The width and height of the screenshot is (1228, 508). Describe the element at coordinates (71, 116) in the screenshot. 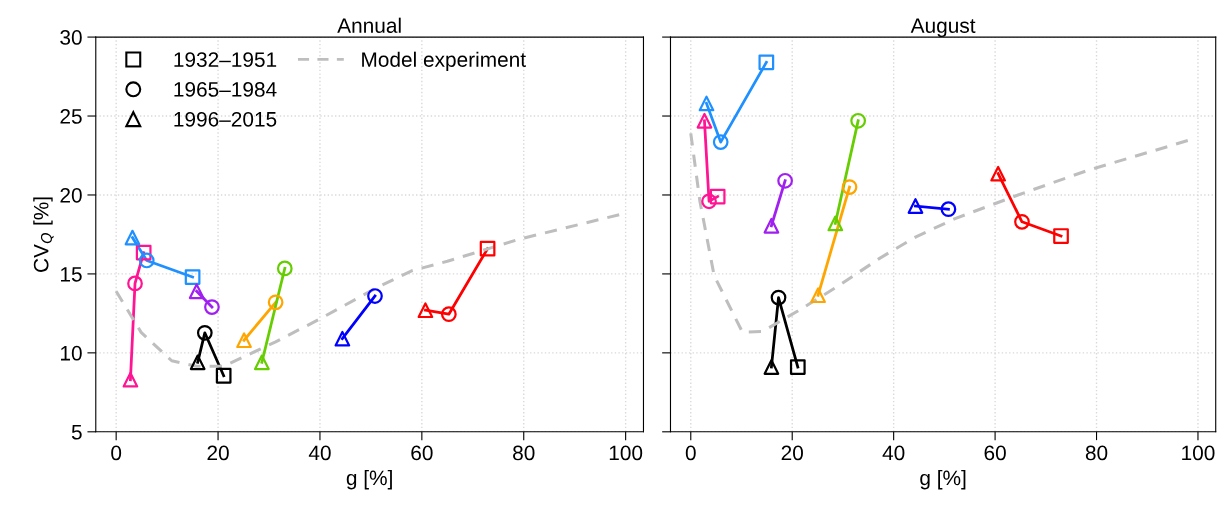

I see `y-tick-label: 25` at that location.